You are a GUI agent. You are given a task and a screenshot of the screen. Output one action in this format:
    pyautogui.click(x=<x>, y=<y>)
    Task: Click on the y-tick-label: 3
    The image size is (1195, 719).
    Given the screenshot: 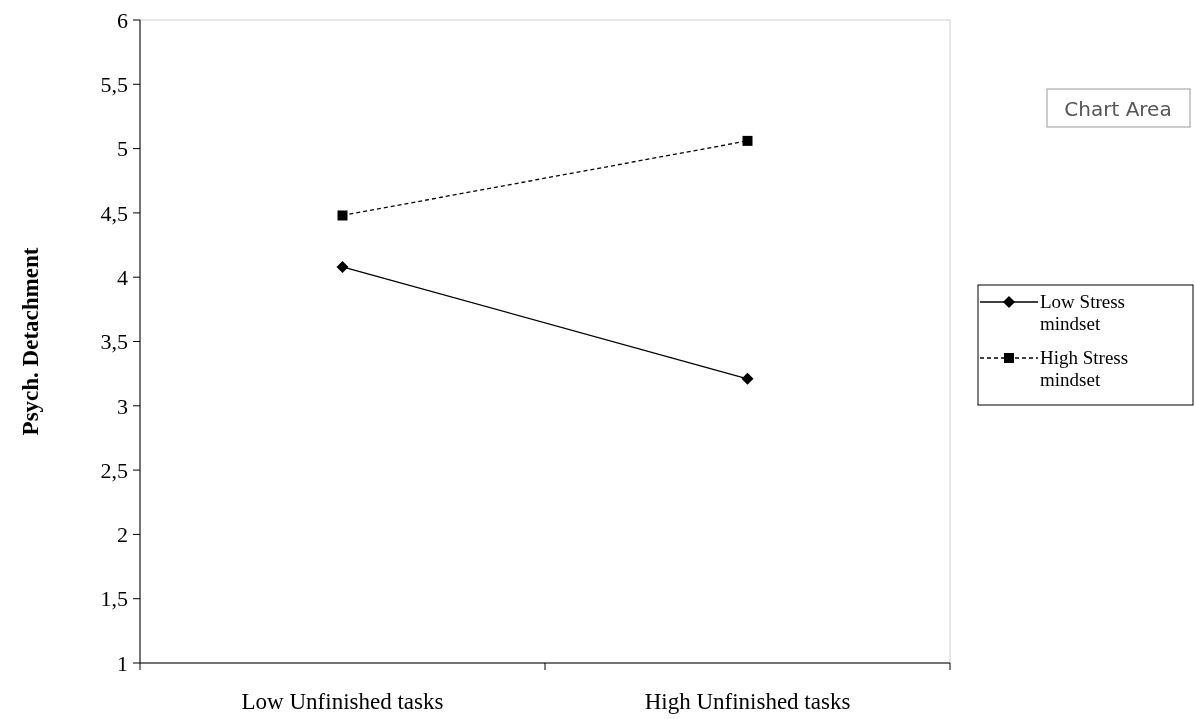 What is the action you would take?
    pyautogui.click(x=122, y=406)
    